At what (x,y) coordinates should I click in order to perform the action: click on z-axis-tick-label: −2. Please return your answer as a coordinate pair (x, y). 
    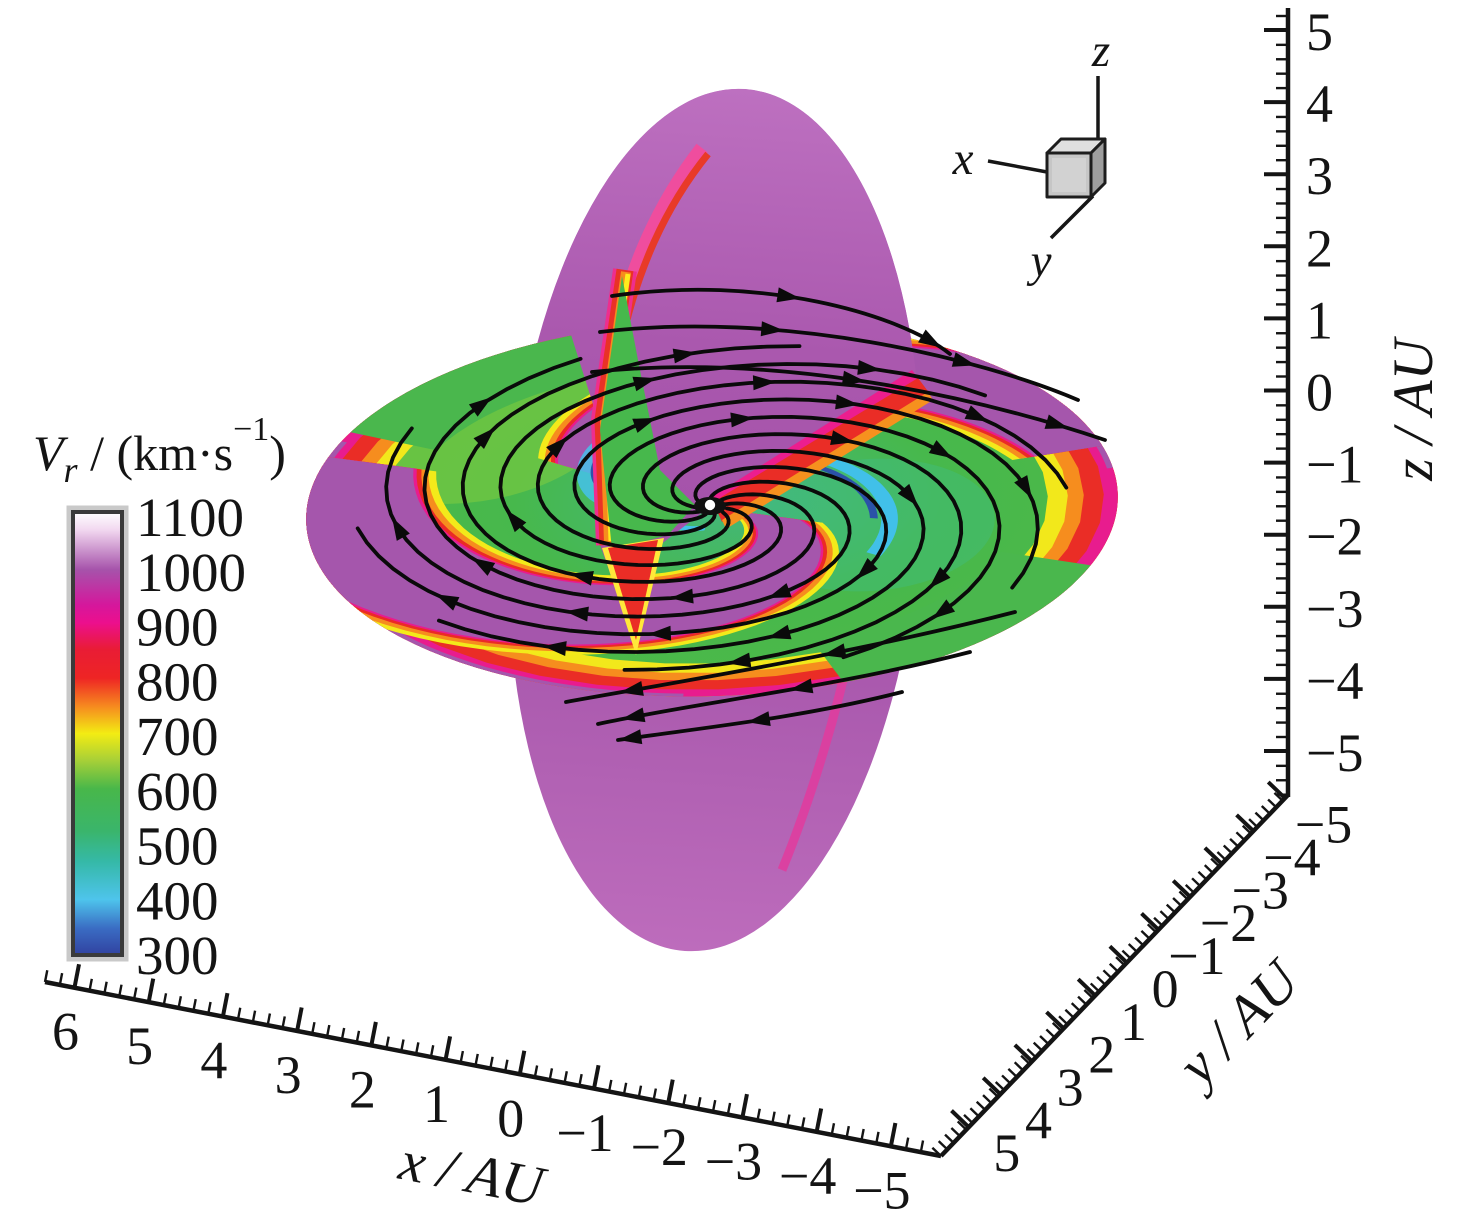
    Looking at the image, I should click on (1334, 537).